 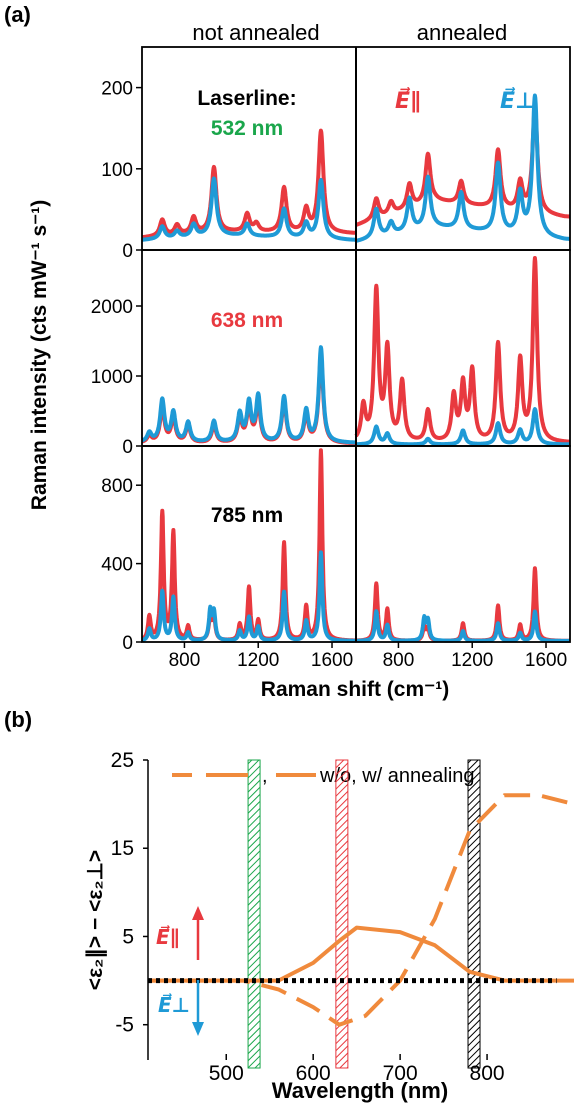 I want to click on x-tick-label-b: 700, so click(x=400, y=1073).